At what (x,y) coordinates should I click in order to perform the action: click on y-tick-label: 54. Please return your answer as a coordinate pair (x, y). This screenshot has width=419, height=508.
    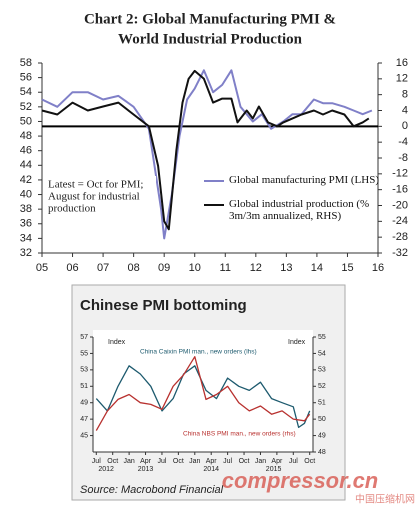
    Looking at the image, I should click on (26, 92).